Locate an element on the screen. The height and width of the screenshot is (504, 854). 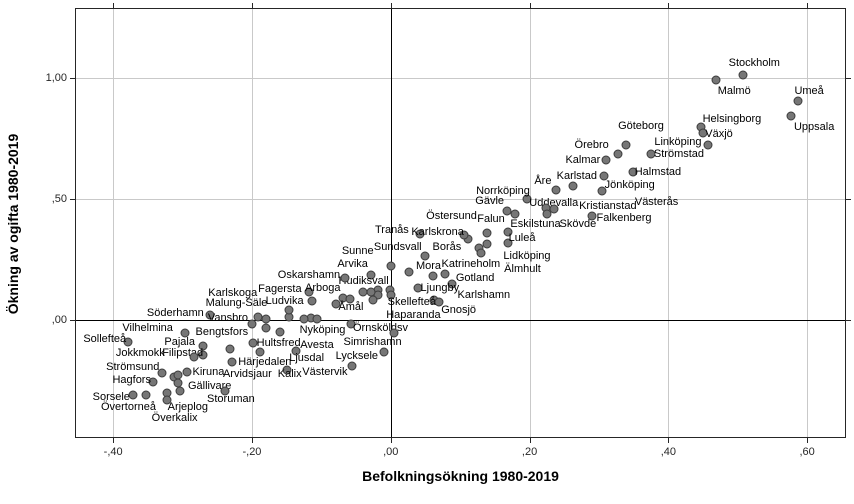
point-label: Uppsala is located at coordinates (814, 127).